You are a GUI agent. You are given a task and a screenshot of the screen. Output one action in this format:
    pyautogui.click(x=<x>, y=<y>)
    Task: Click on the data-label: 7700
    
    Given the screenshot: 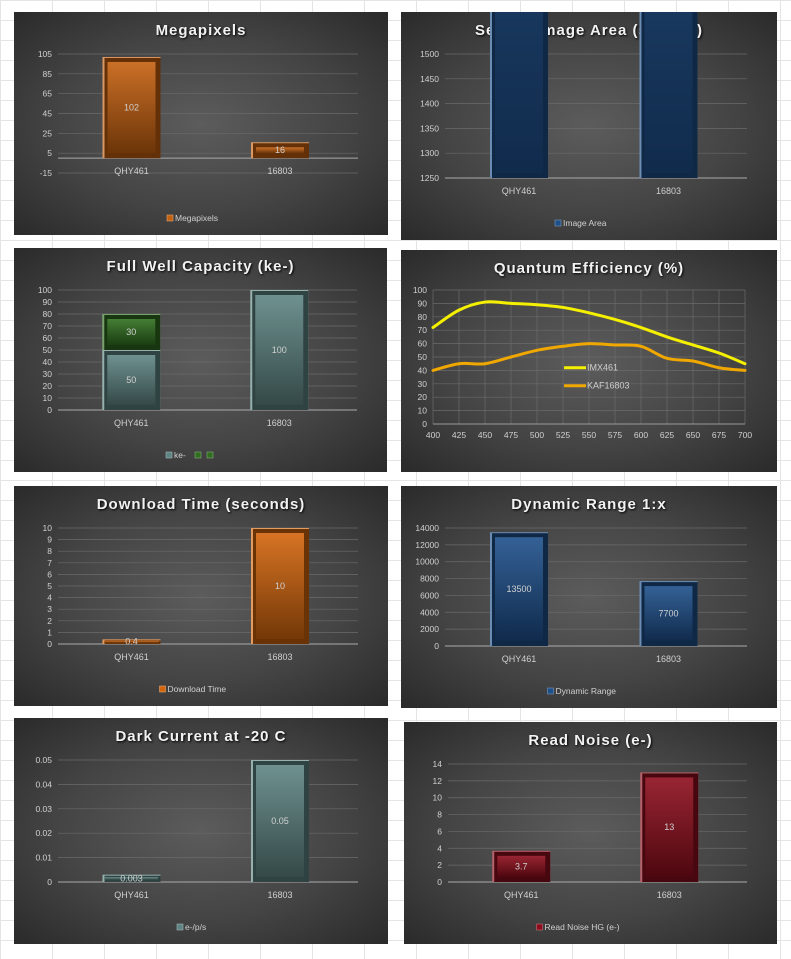 What is the action you would take?
    pyautogui.click(x=668, y=614)
    